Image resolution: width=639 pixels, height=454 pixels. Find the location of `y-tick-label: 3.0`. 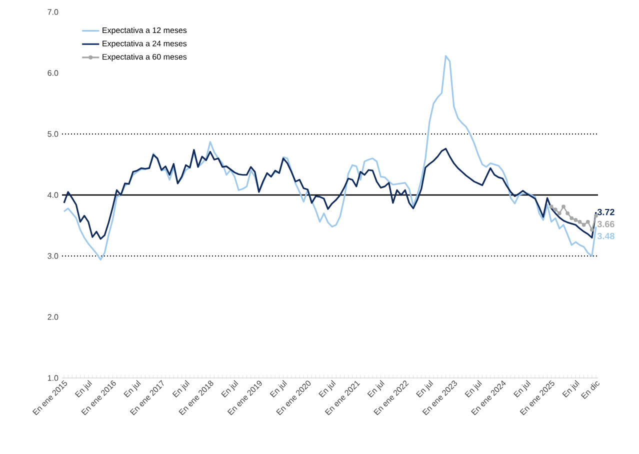

y-tick-label: 3.0 is located at coordinates (53, 256).